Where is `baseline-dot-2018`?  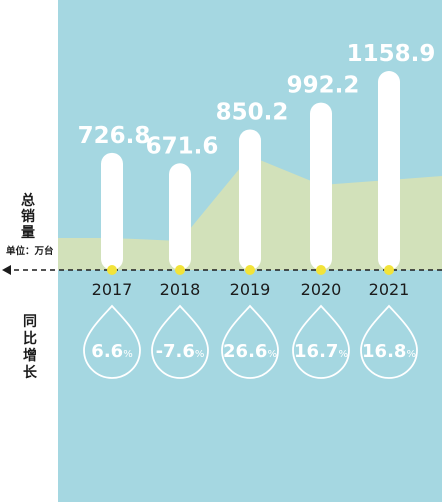 baseline-dot-2018 is located at coordinates (180, 270).